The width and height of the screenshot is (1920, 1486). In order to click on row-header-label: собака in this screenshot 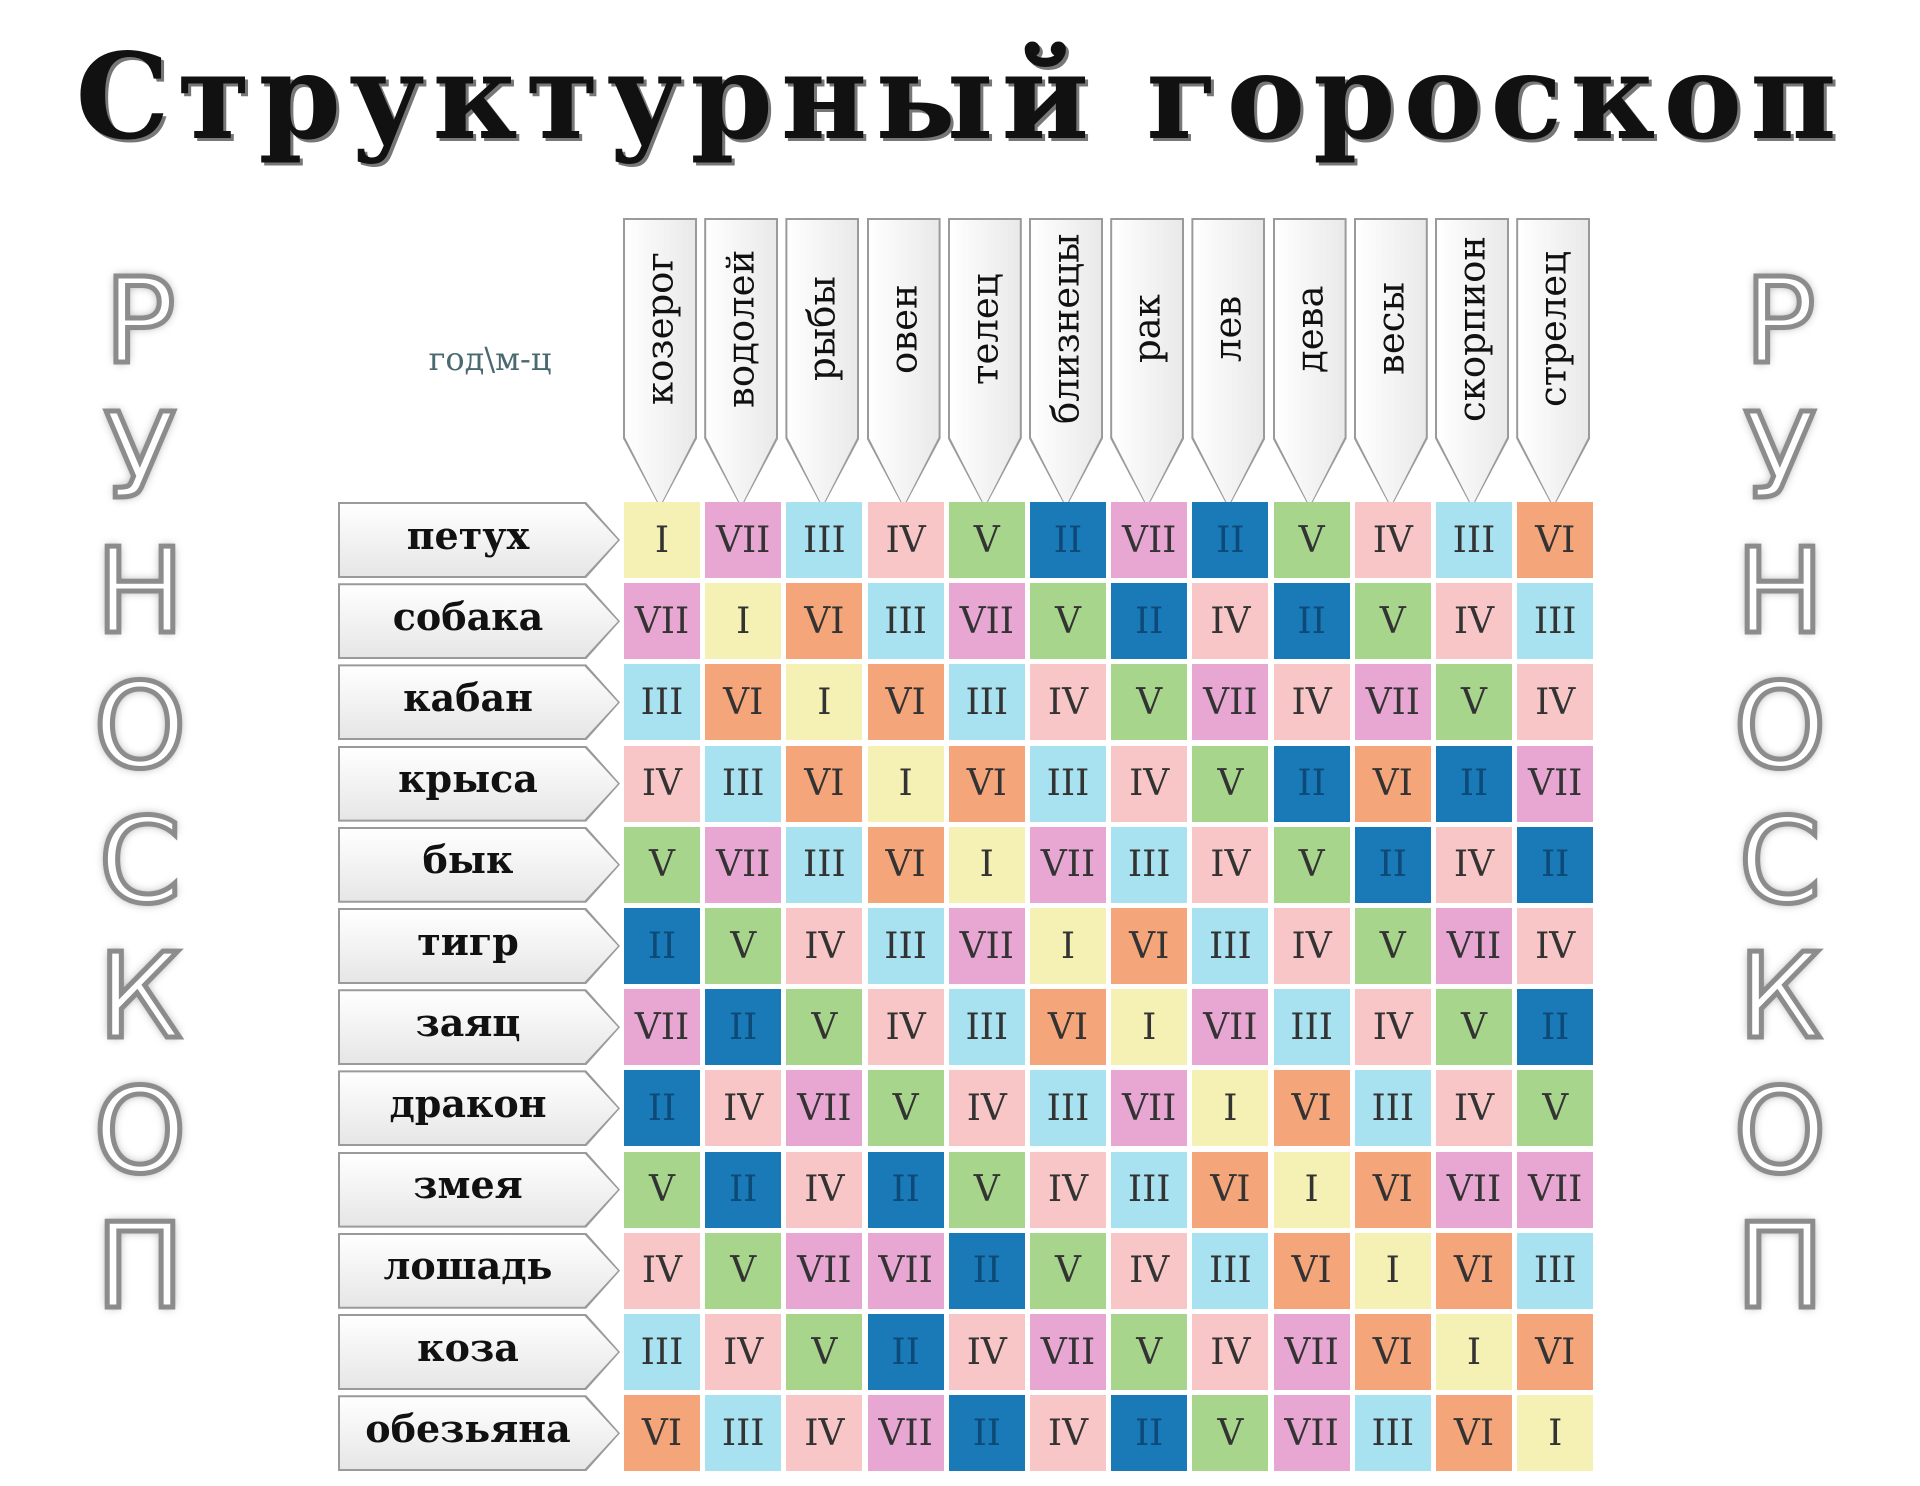, I will do `click(468, 616)`.